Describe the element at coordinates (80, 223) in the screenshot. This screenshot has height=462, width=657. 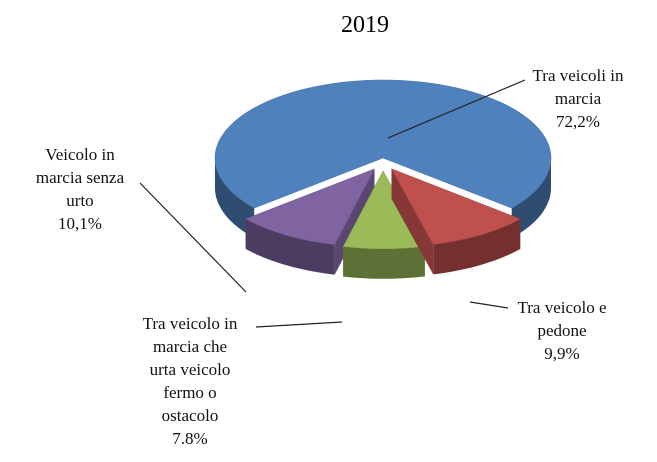
I see `value-label: 10,1%` at that location.